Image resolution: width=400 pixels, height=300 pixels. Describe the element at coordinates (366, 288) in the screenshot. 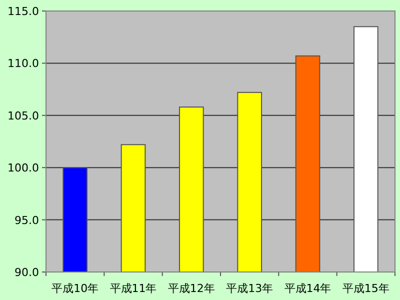

I see `x-tick-label: 平成15年` at that location.